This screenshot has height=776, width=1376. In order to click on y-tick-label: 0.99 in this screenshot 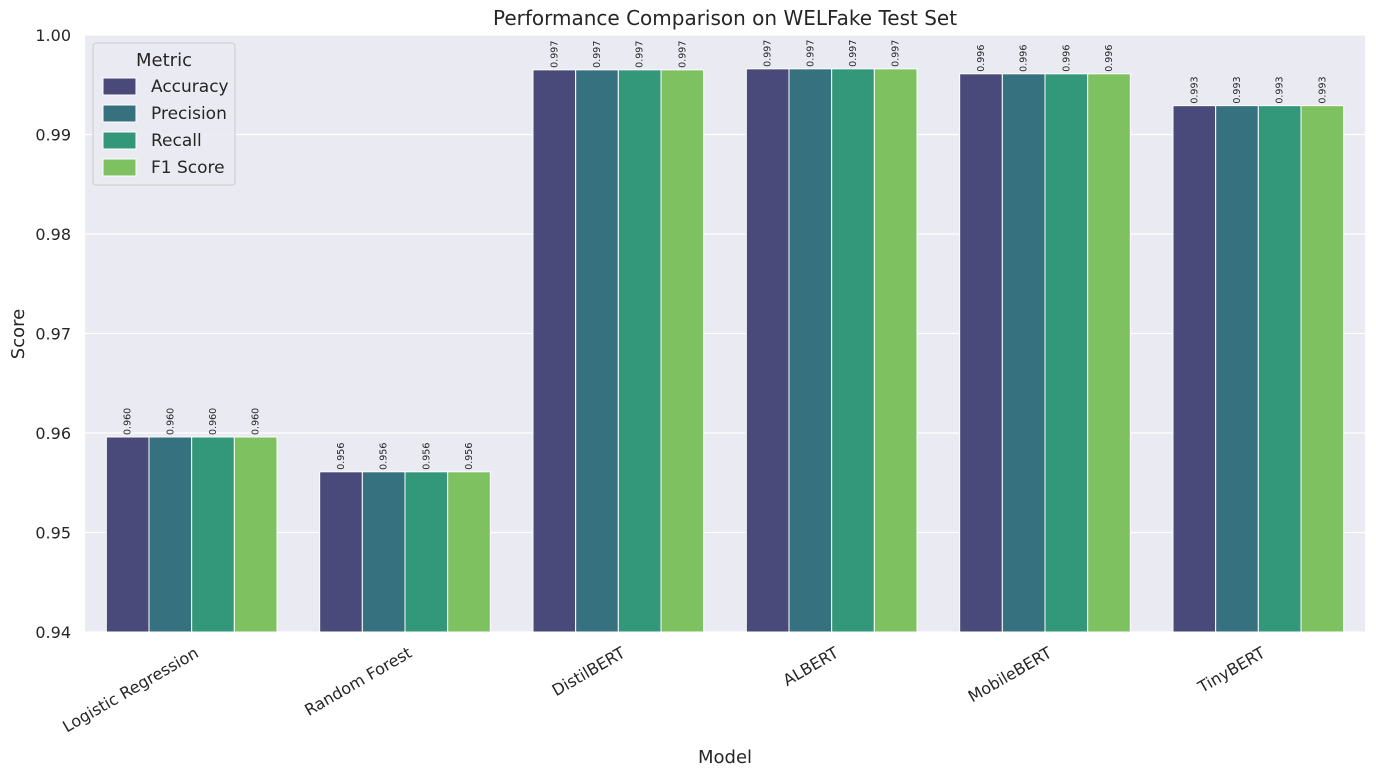, I will do `click(53, 135)`.